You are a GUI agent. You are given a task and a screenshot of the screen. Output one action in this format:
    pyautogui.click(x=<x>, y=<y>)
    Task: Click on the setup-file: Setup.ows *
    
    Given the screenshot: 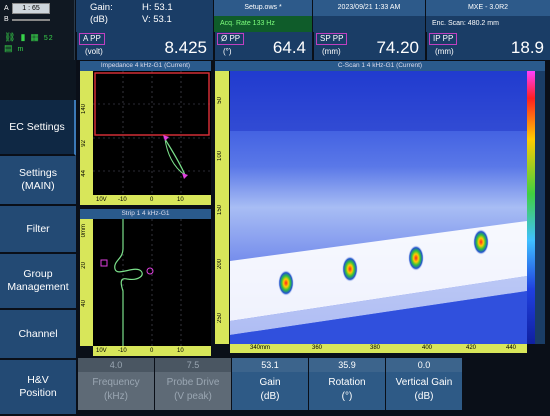 What is the action you would take?
    pyautogui.click(x=263, y=8)
    